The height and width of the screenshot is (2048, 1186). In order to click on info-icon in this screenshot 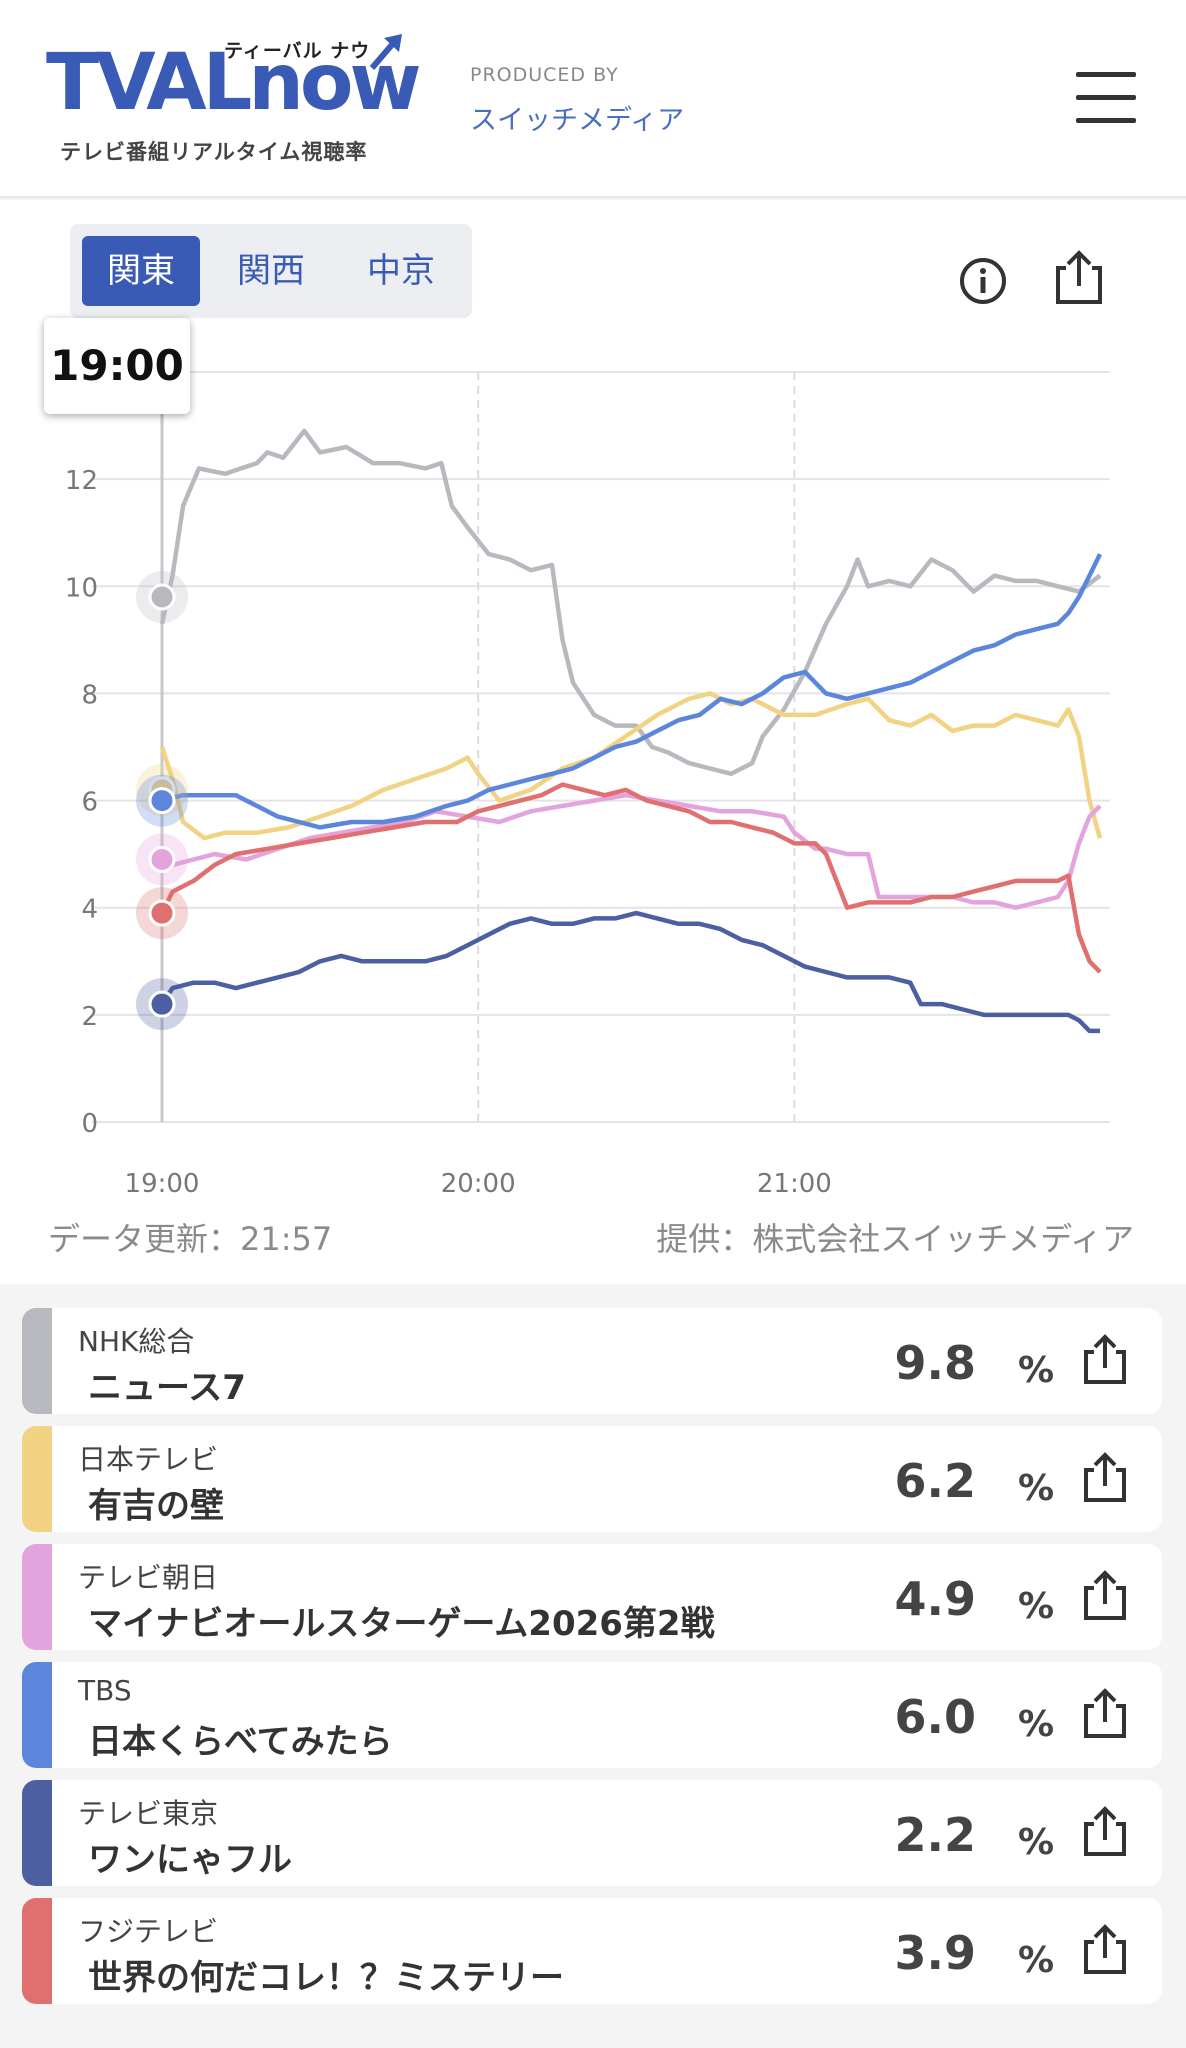, I will do `click(983, 281)`.